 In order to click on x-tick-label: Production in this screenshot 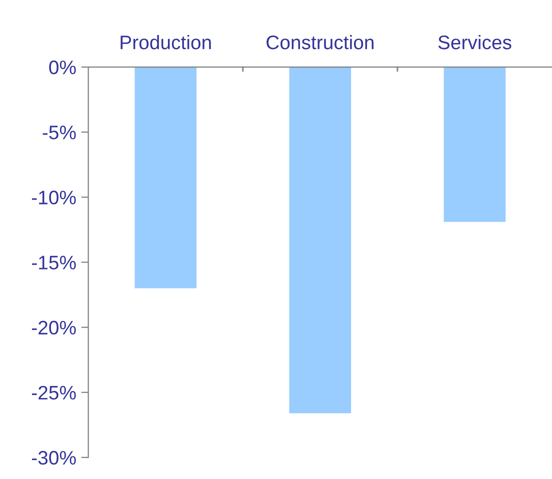, I will do `click(165, 42)`.